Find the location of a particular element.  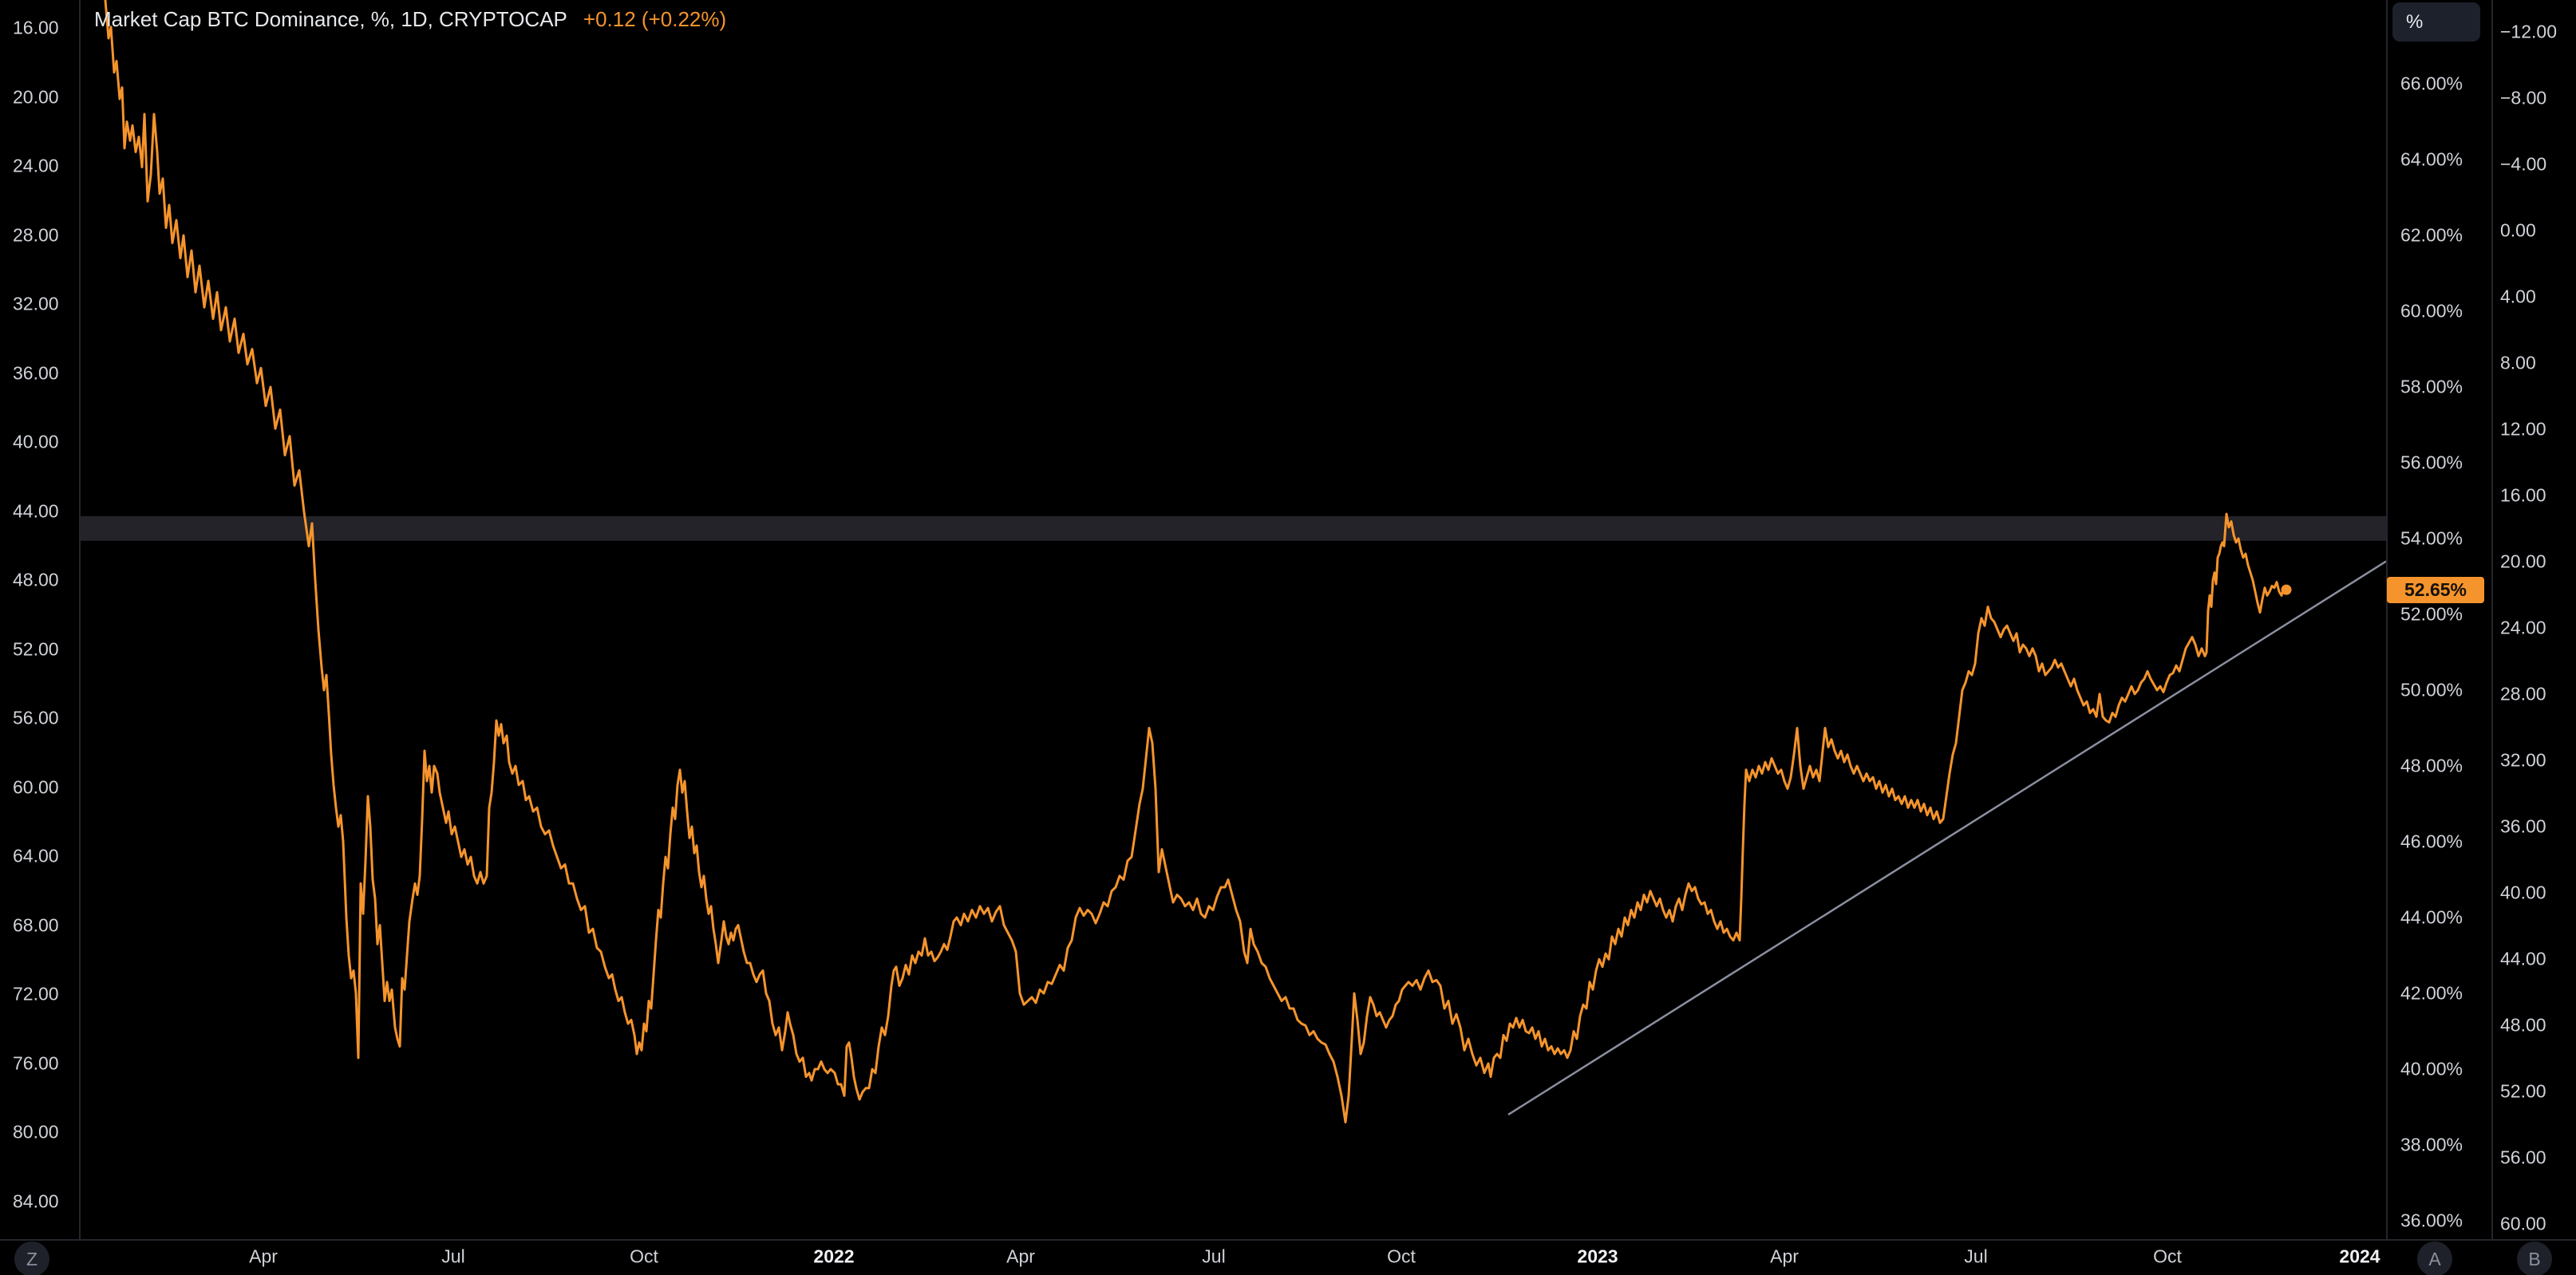

percent-axis-tick-label: 38.00% is located at coordinates (2431, 1144).